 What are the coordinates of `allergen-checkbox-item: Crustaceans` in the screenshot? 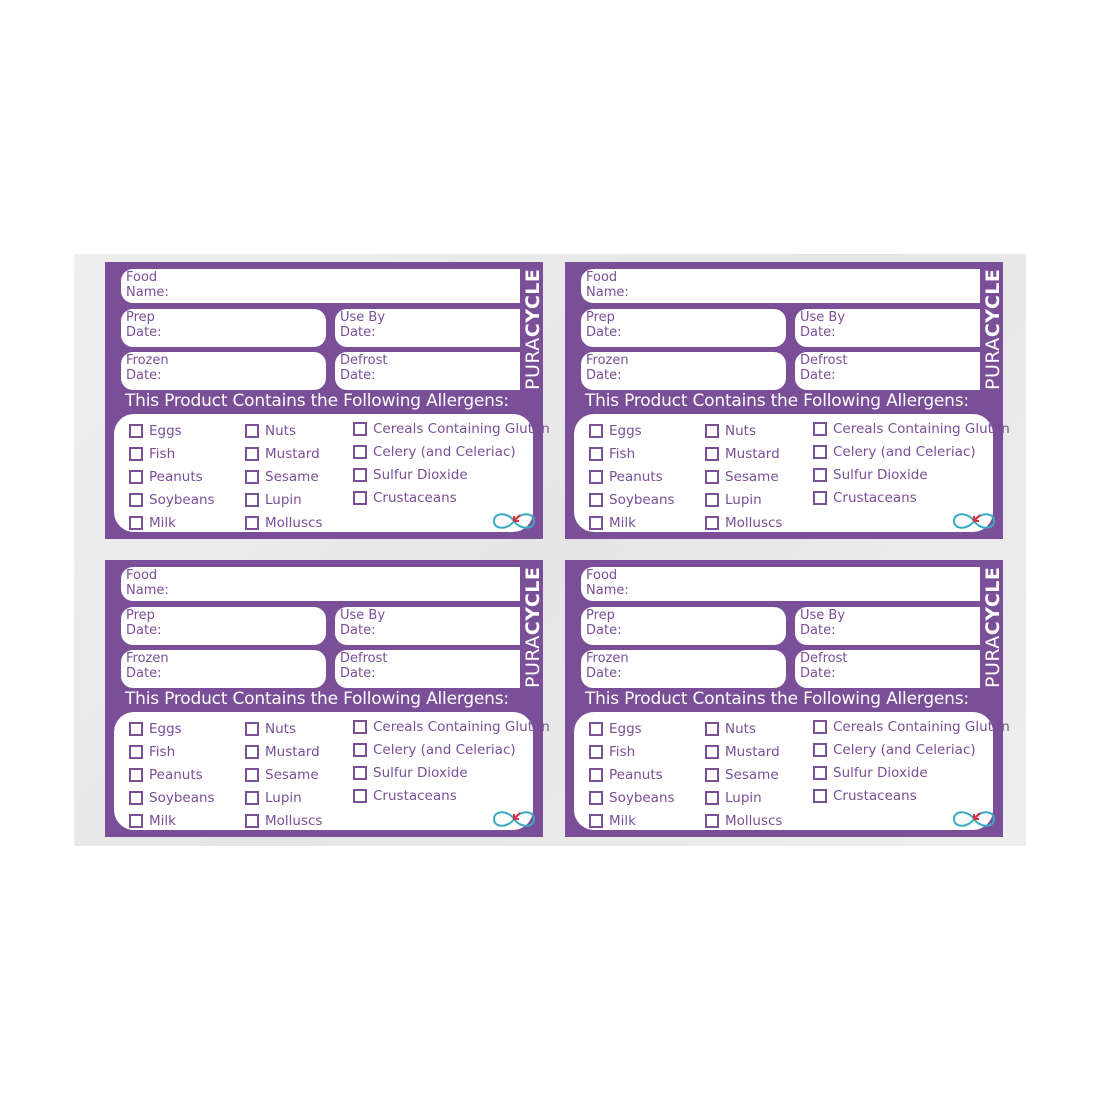 It's located at (865, 796).